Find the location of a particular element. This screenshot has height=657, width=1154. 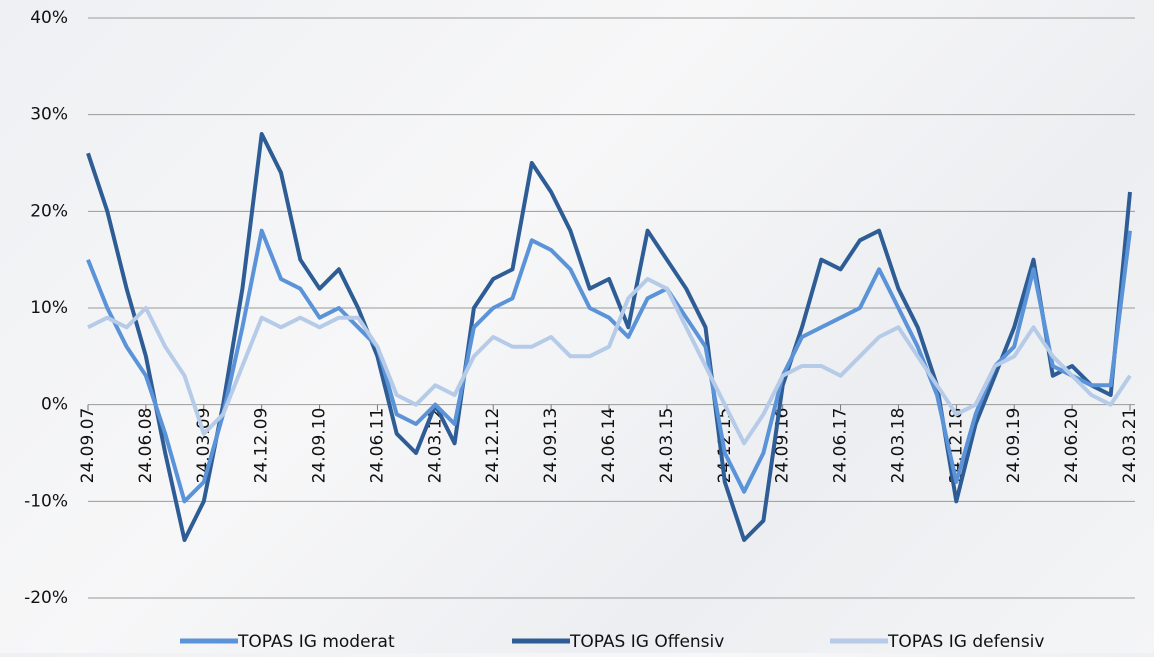

x-tick-label: 24.09.10 is located at coordinates (320, 446).